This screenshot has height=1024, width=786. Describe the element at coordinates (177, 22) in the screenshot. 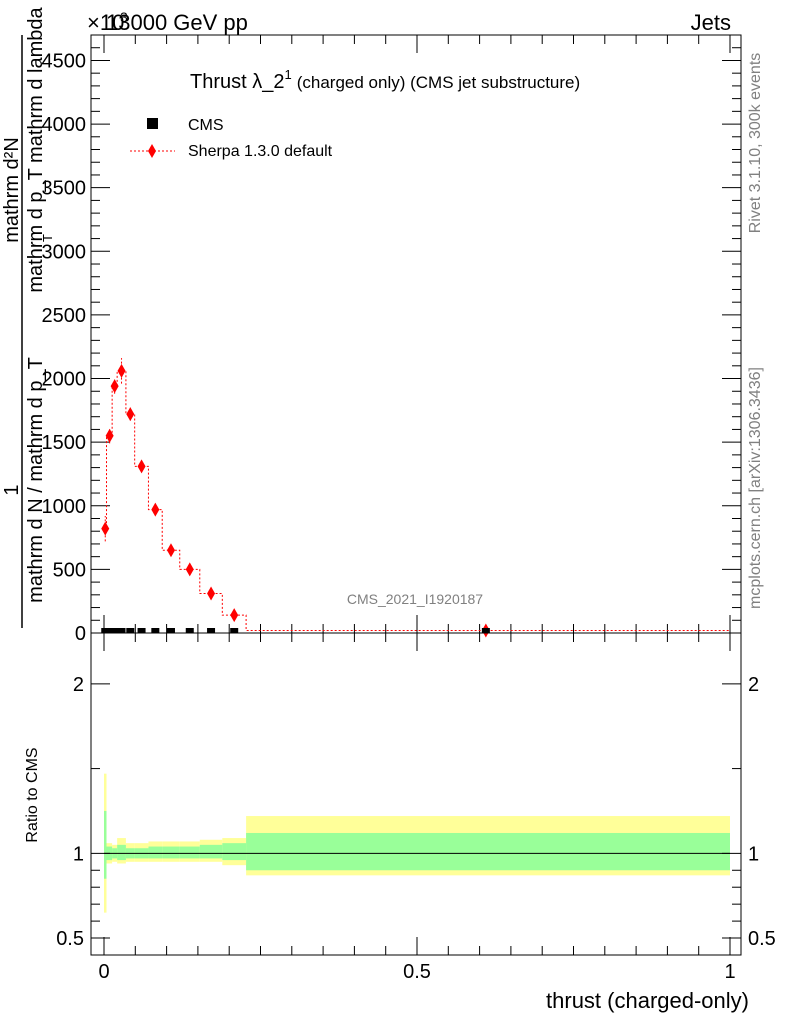

I see `header-left: 13000 GeV pp` at that location.